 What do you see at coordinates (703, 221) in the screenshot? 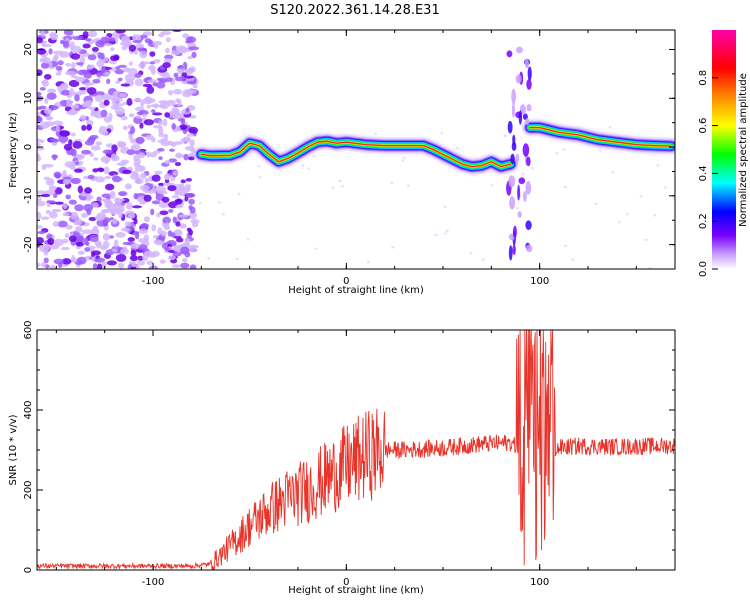
I see `colorbar-tick-label: 0.2` at bounding box center [703, 221].